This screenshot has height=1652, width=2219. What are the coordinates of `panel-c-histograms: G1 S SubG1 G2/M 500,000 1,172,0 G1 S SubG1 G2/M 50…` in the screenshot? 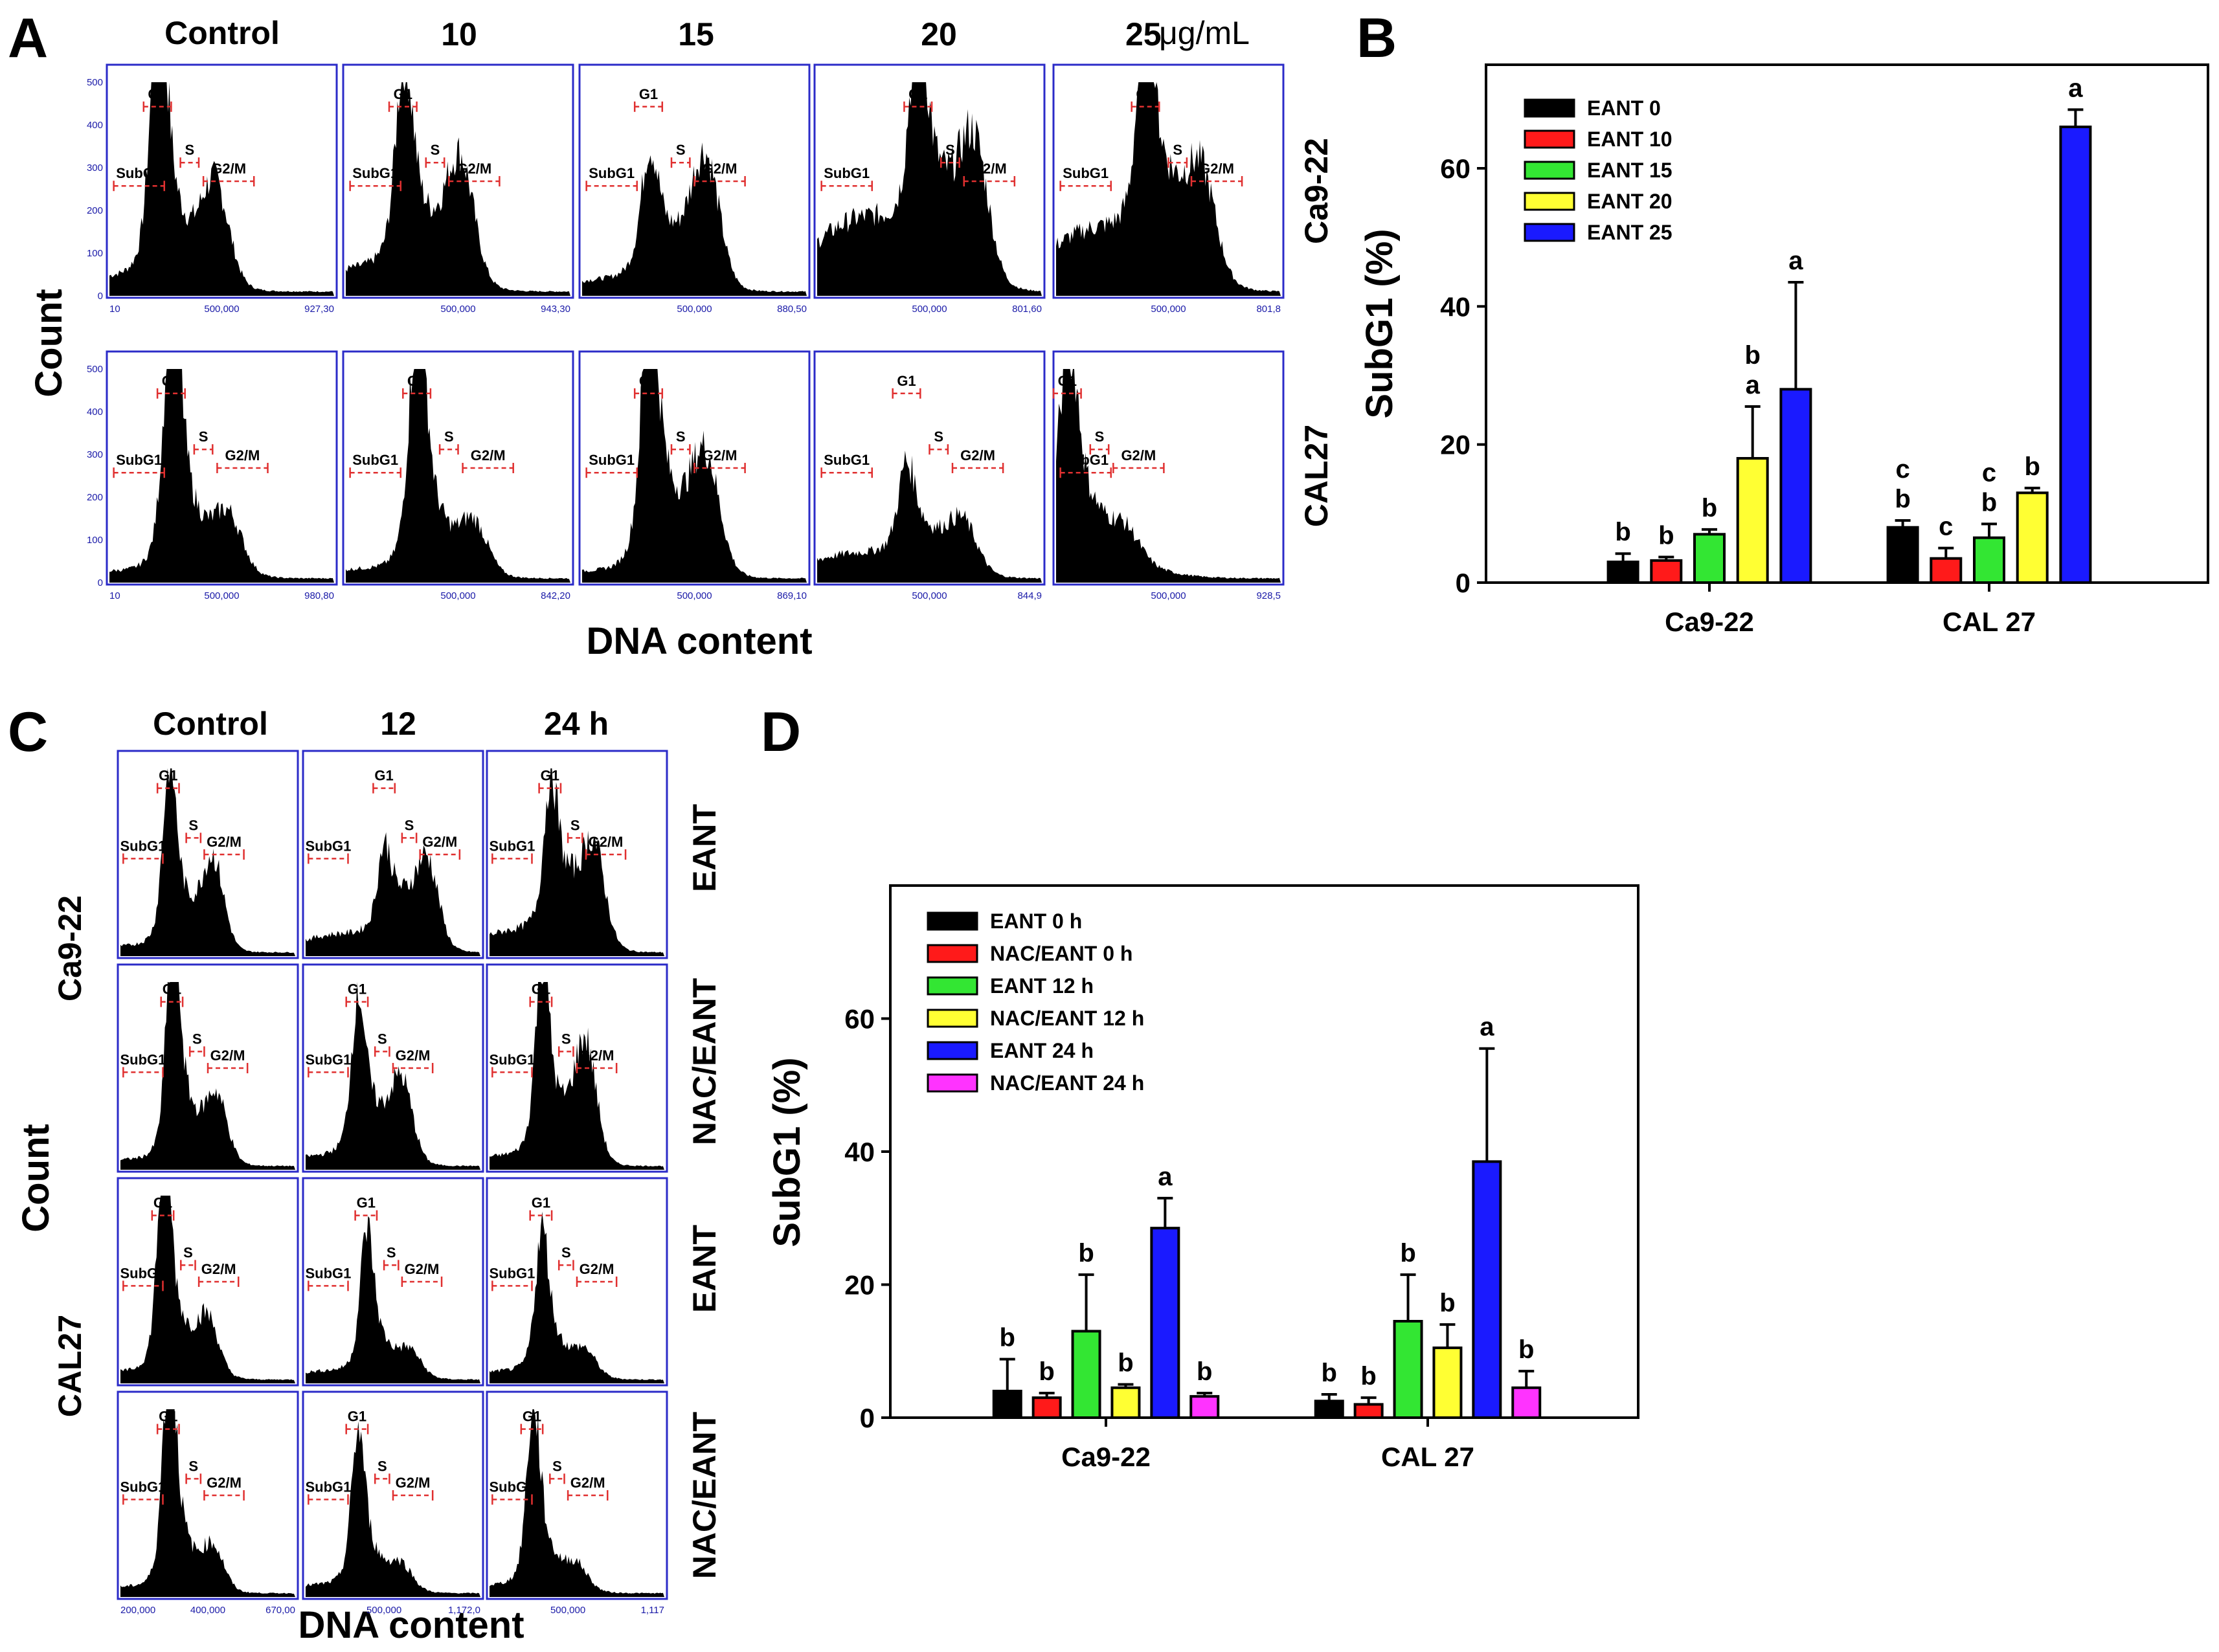 It's located at (393, 1183).